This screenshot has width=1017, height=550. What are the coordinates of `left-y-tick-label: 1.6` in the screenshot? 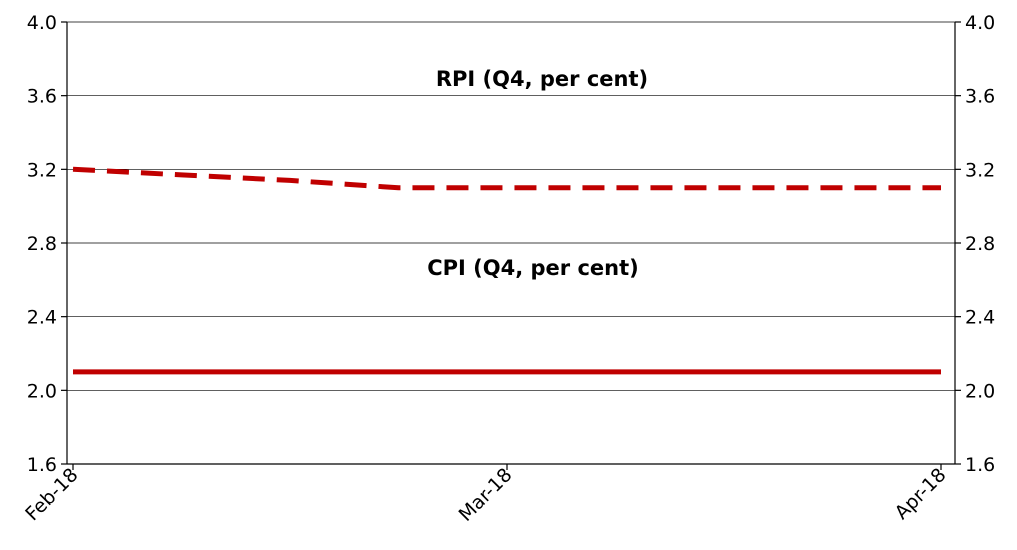 It's located at (42, 465).